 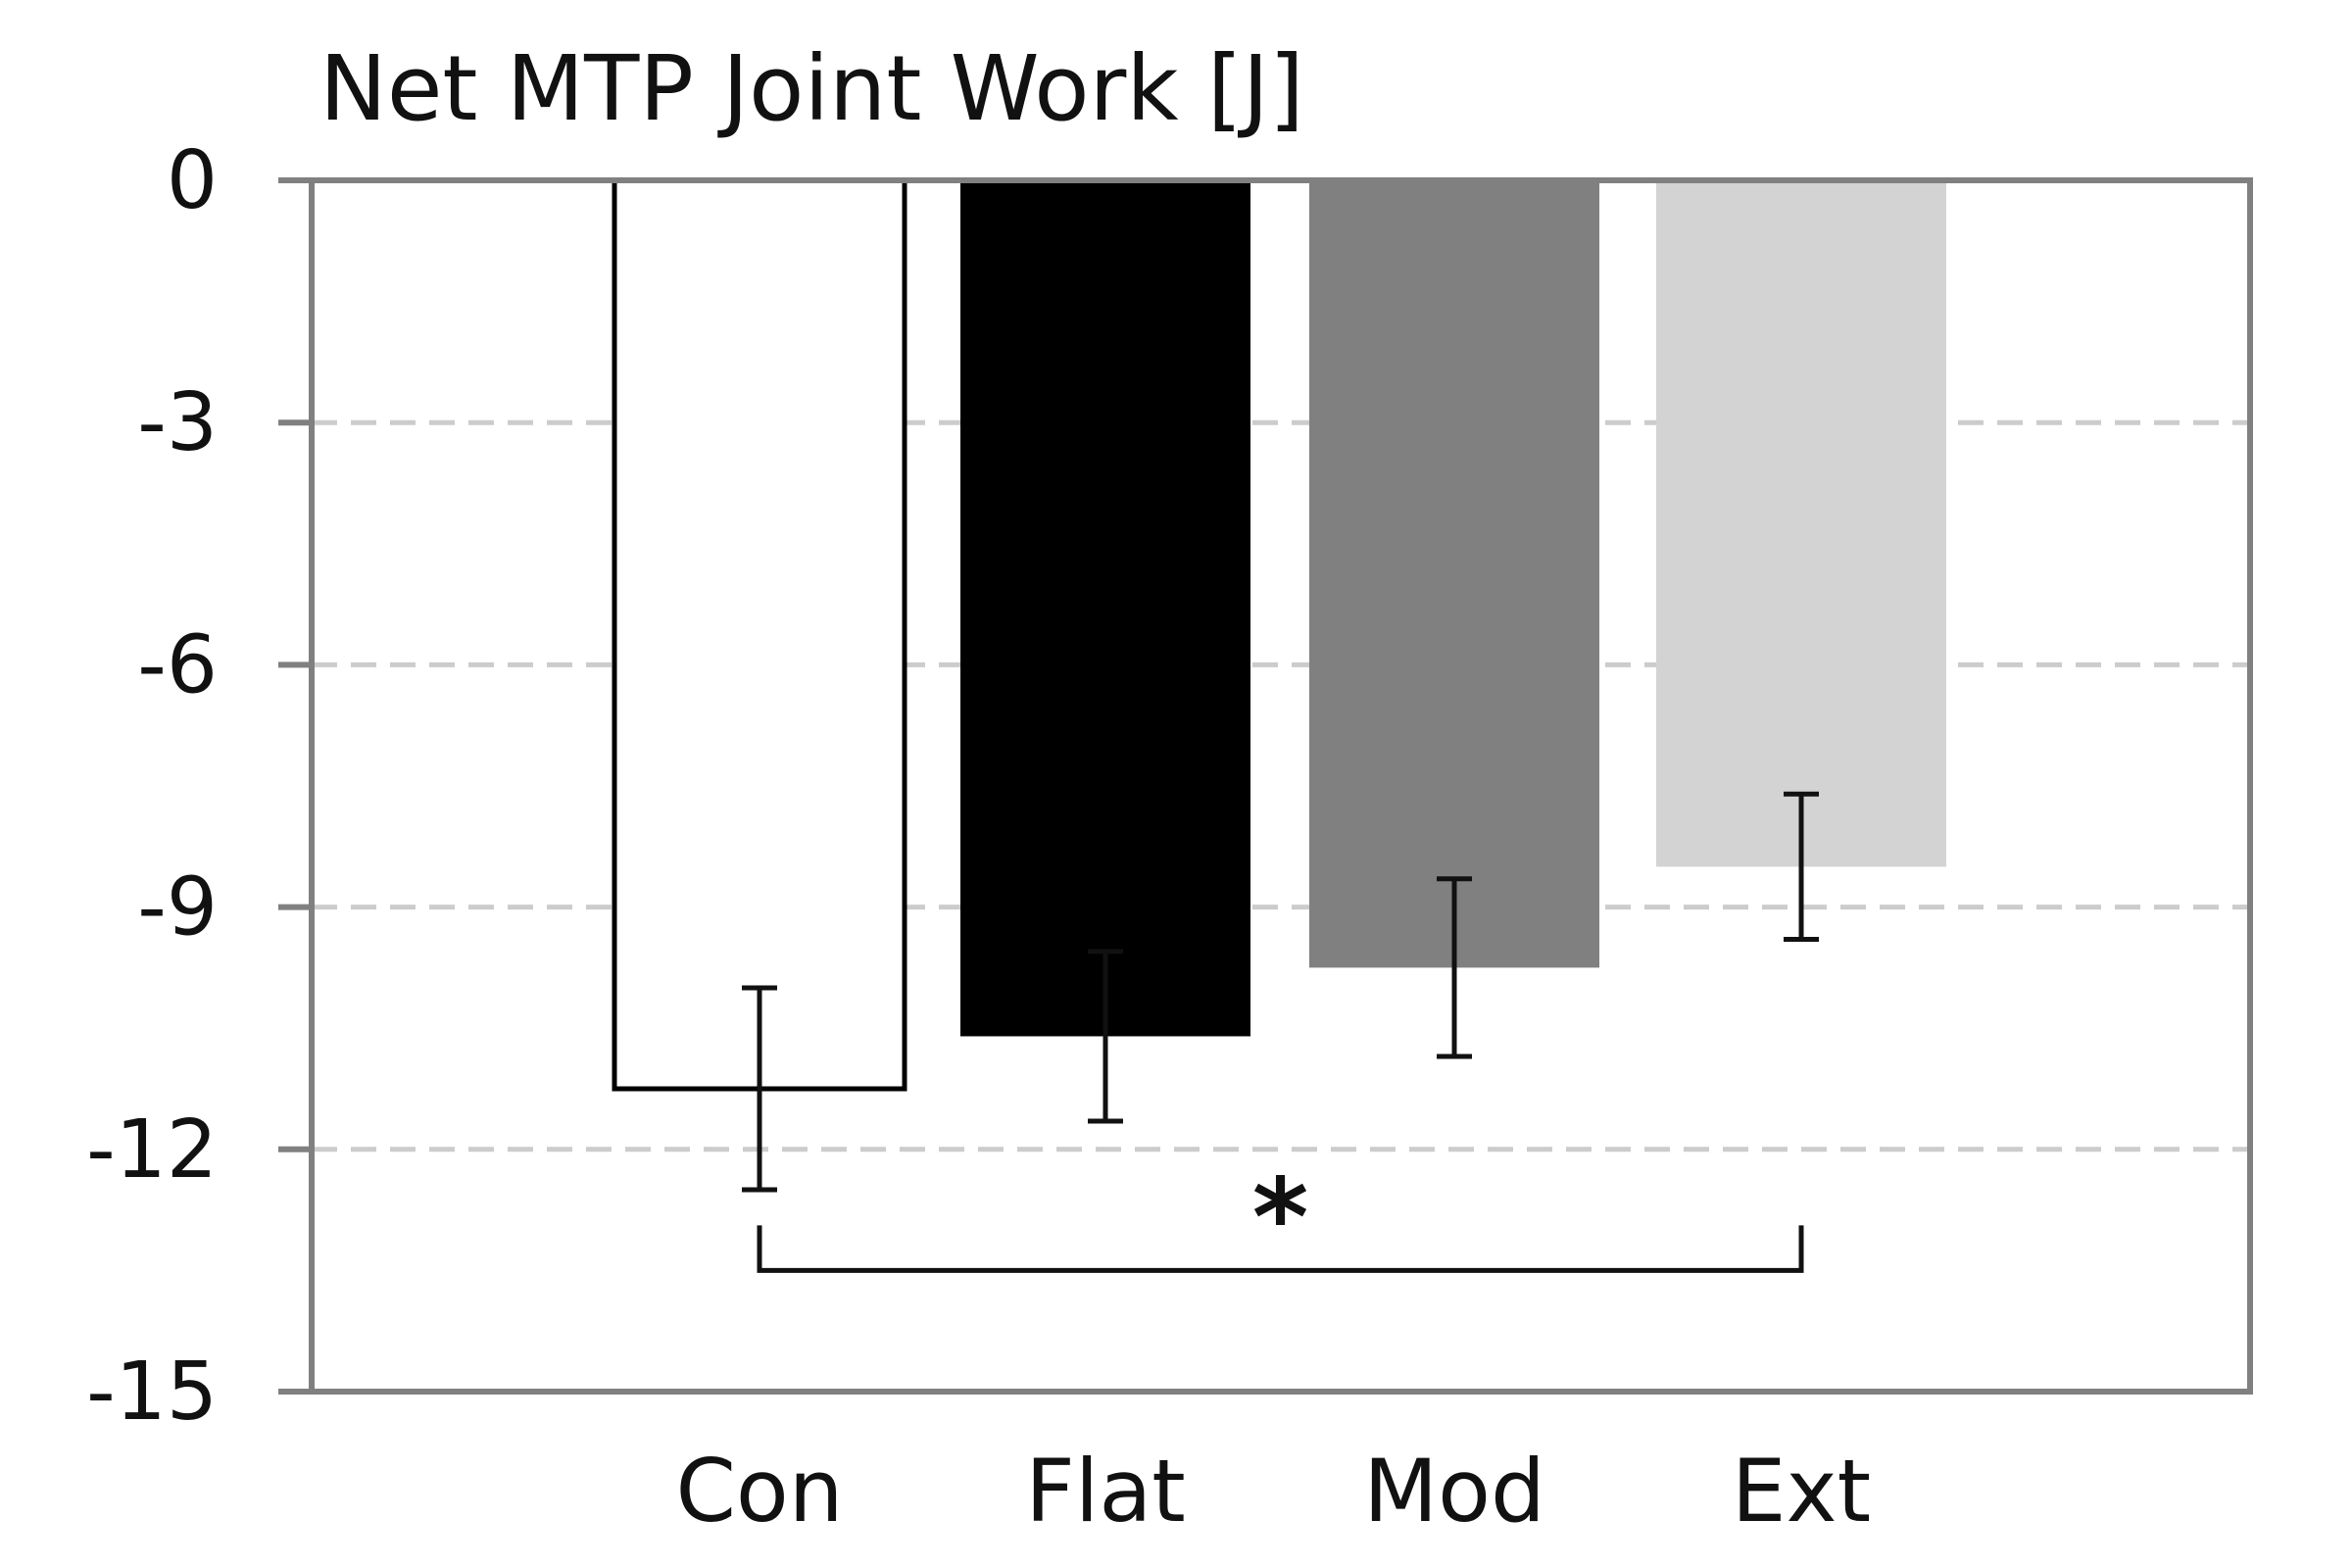 I want to click on y-tick-label-5: -15, so click(x=152, y=1392).